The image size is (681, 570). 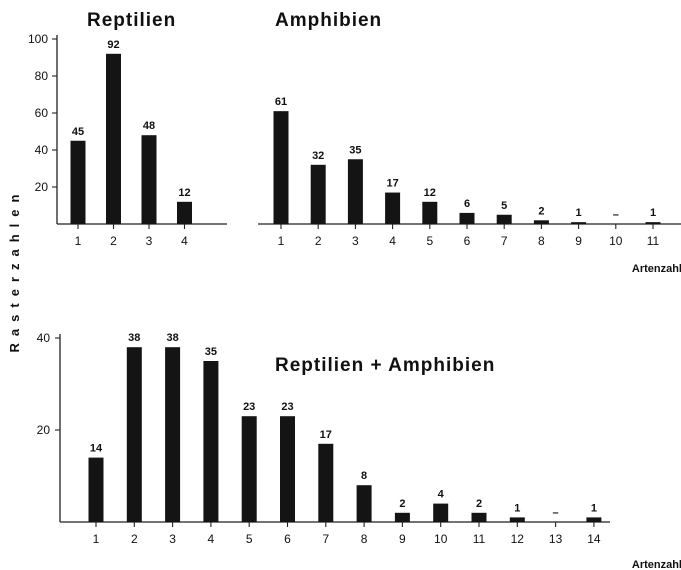 What do you see at coordinates (441, 495) in the screenshot?
I see `data-label: 4` at bounding box center [441, 495].